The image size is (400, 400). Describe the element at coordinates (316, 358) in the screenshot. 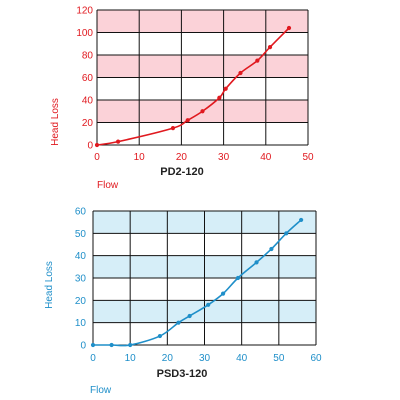

I see `x-tick-label: 60` at that location.